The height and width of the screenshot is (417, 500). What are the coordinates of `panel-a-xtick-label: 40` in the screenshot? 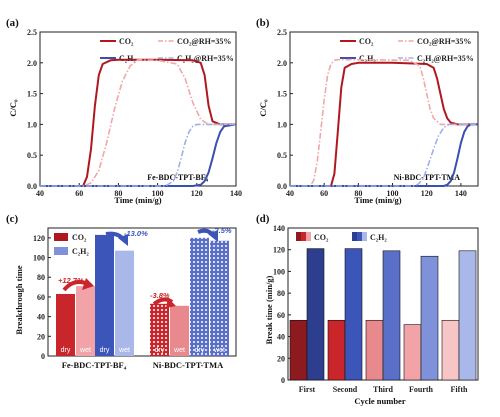 It's located at (40, 193).